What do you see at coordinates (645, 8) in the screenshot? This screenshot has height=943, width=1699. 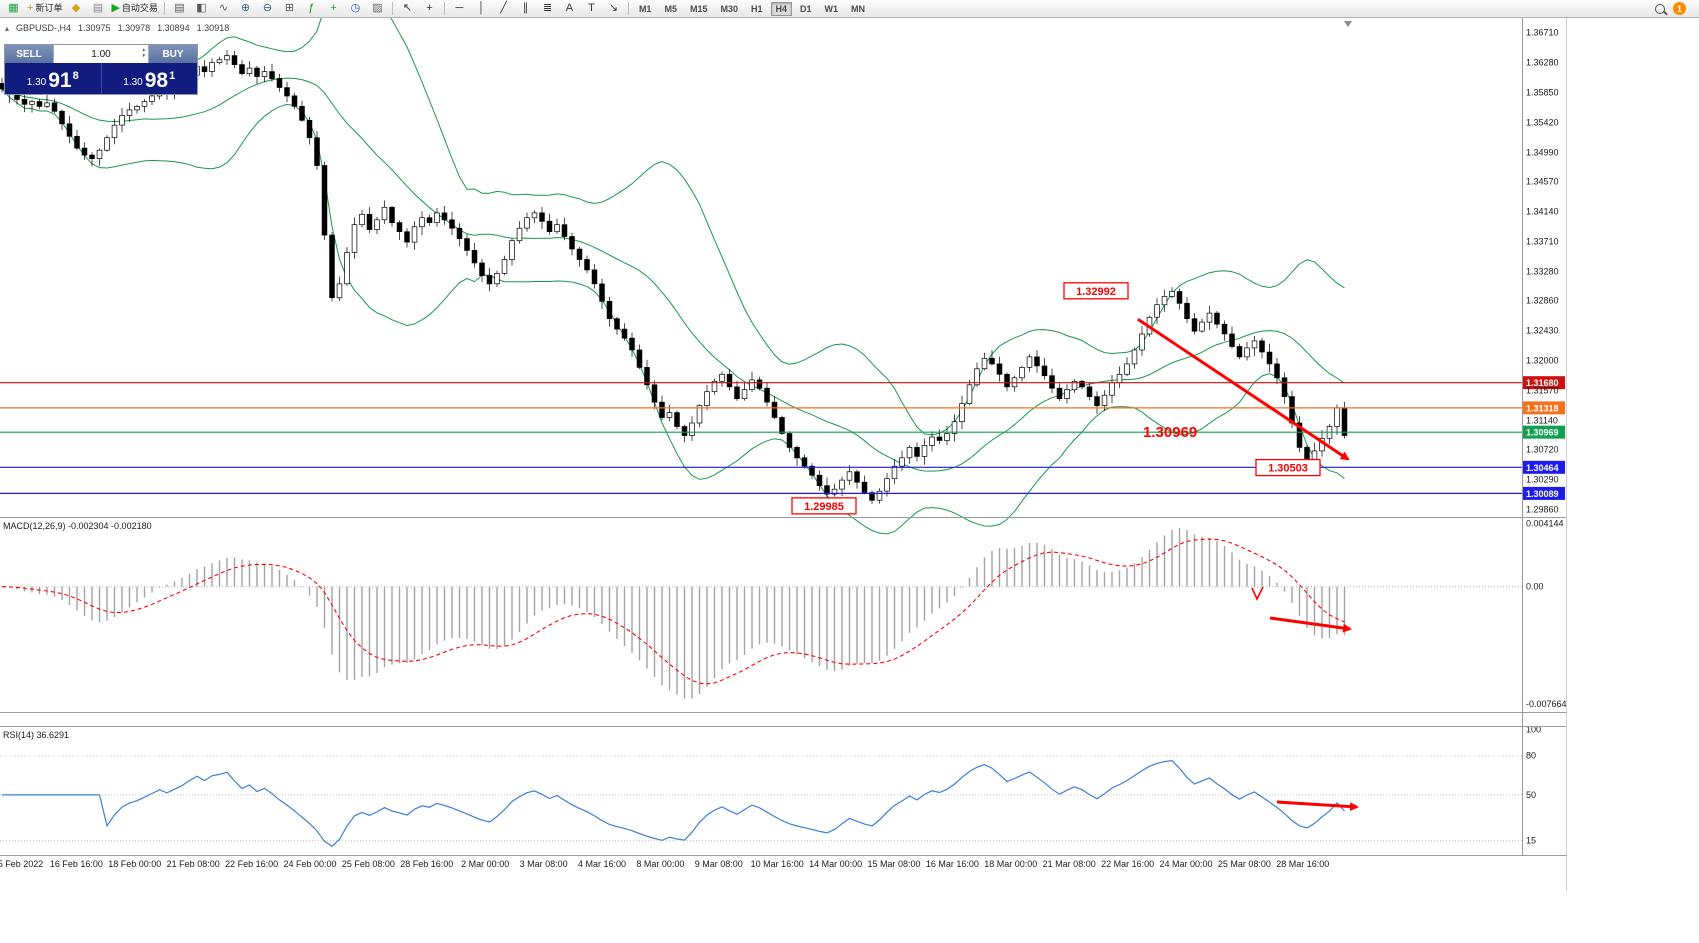 I see `timeframe-m1: M1` at bounding box center [645, 8].